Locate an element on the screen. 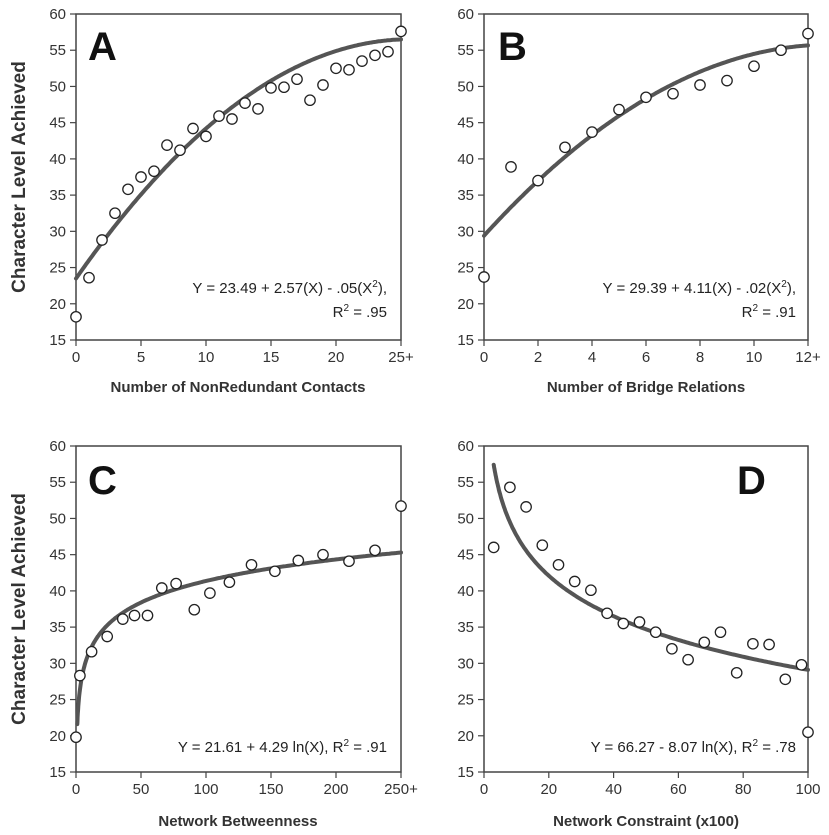 The image size is (829, 835). data-points is located at coordinates (650, 610).